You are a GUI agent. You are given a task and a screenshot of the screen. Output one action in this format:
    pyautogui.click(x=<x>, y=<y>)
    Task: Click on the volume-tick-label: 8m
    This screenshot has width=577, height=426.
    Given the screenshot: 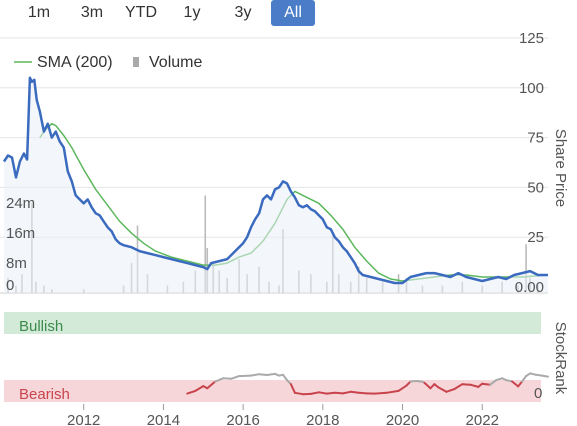 What is the action you would take?
    pyautogui.click(x=16, y=263)
    